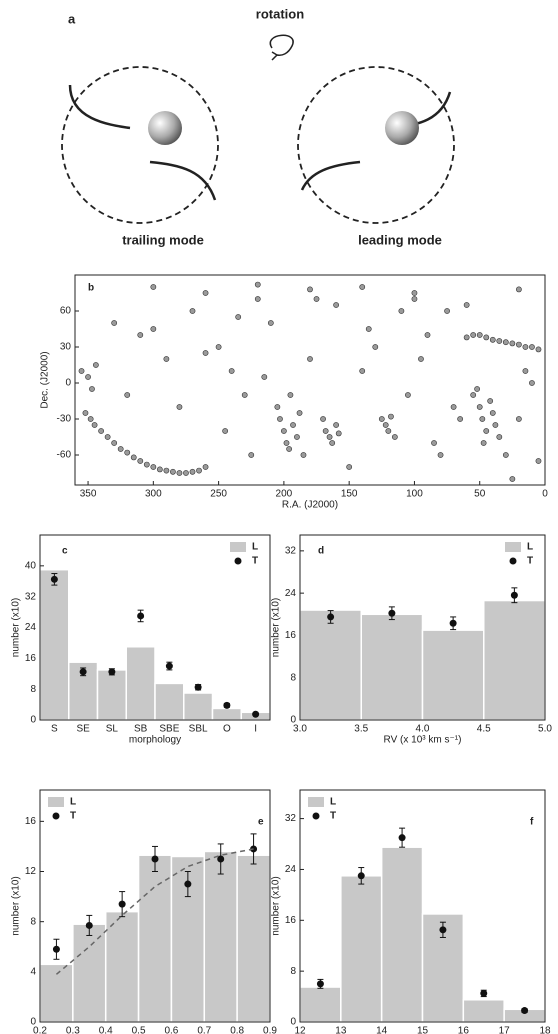  What do you see at coordinates (291, 550) in the screenshot?
I see `y-tick-label: 32` at bounding box center [291, 550].